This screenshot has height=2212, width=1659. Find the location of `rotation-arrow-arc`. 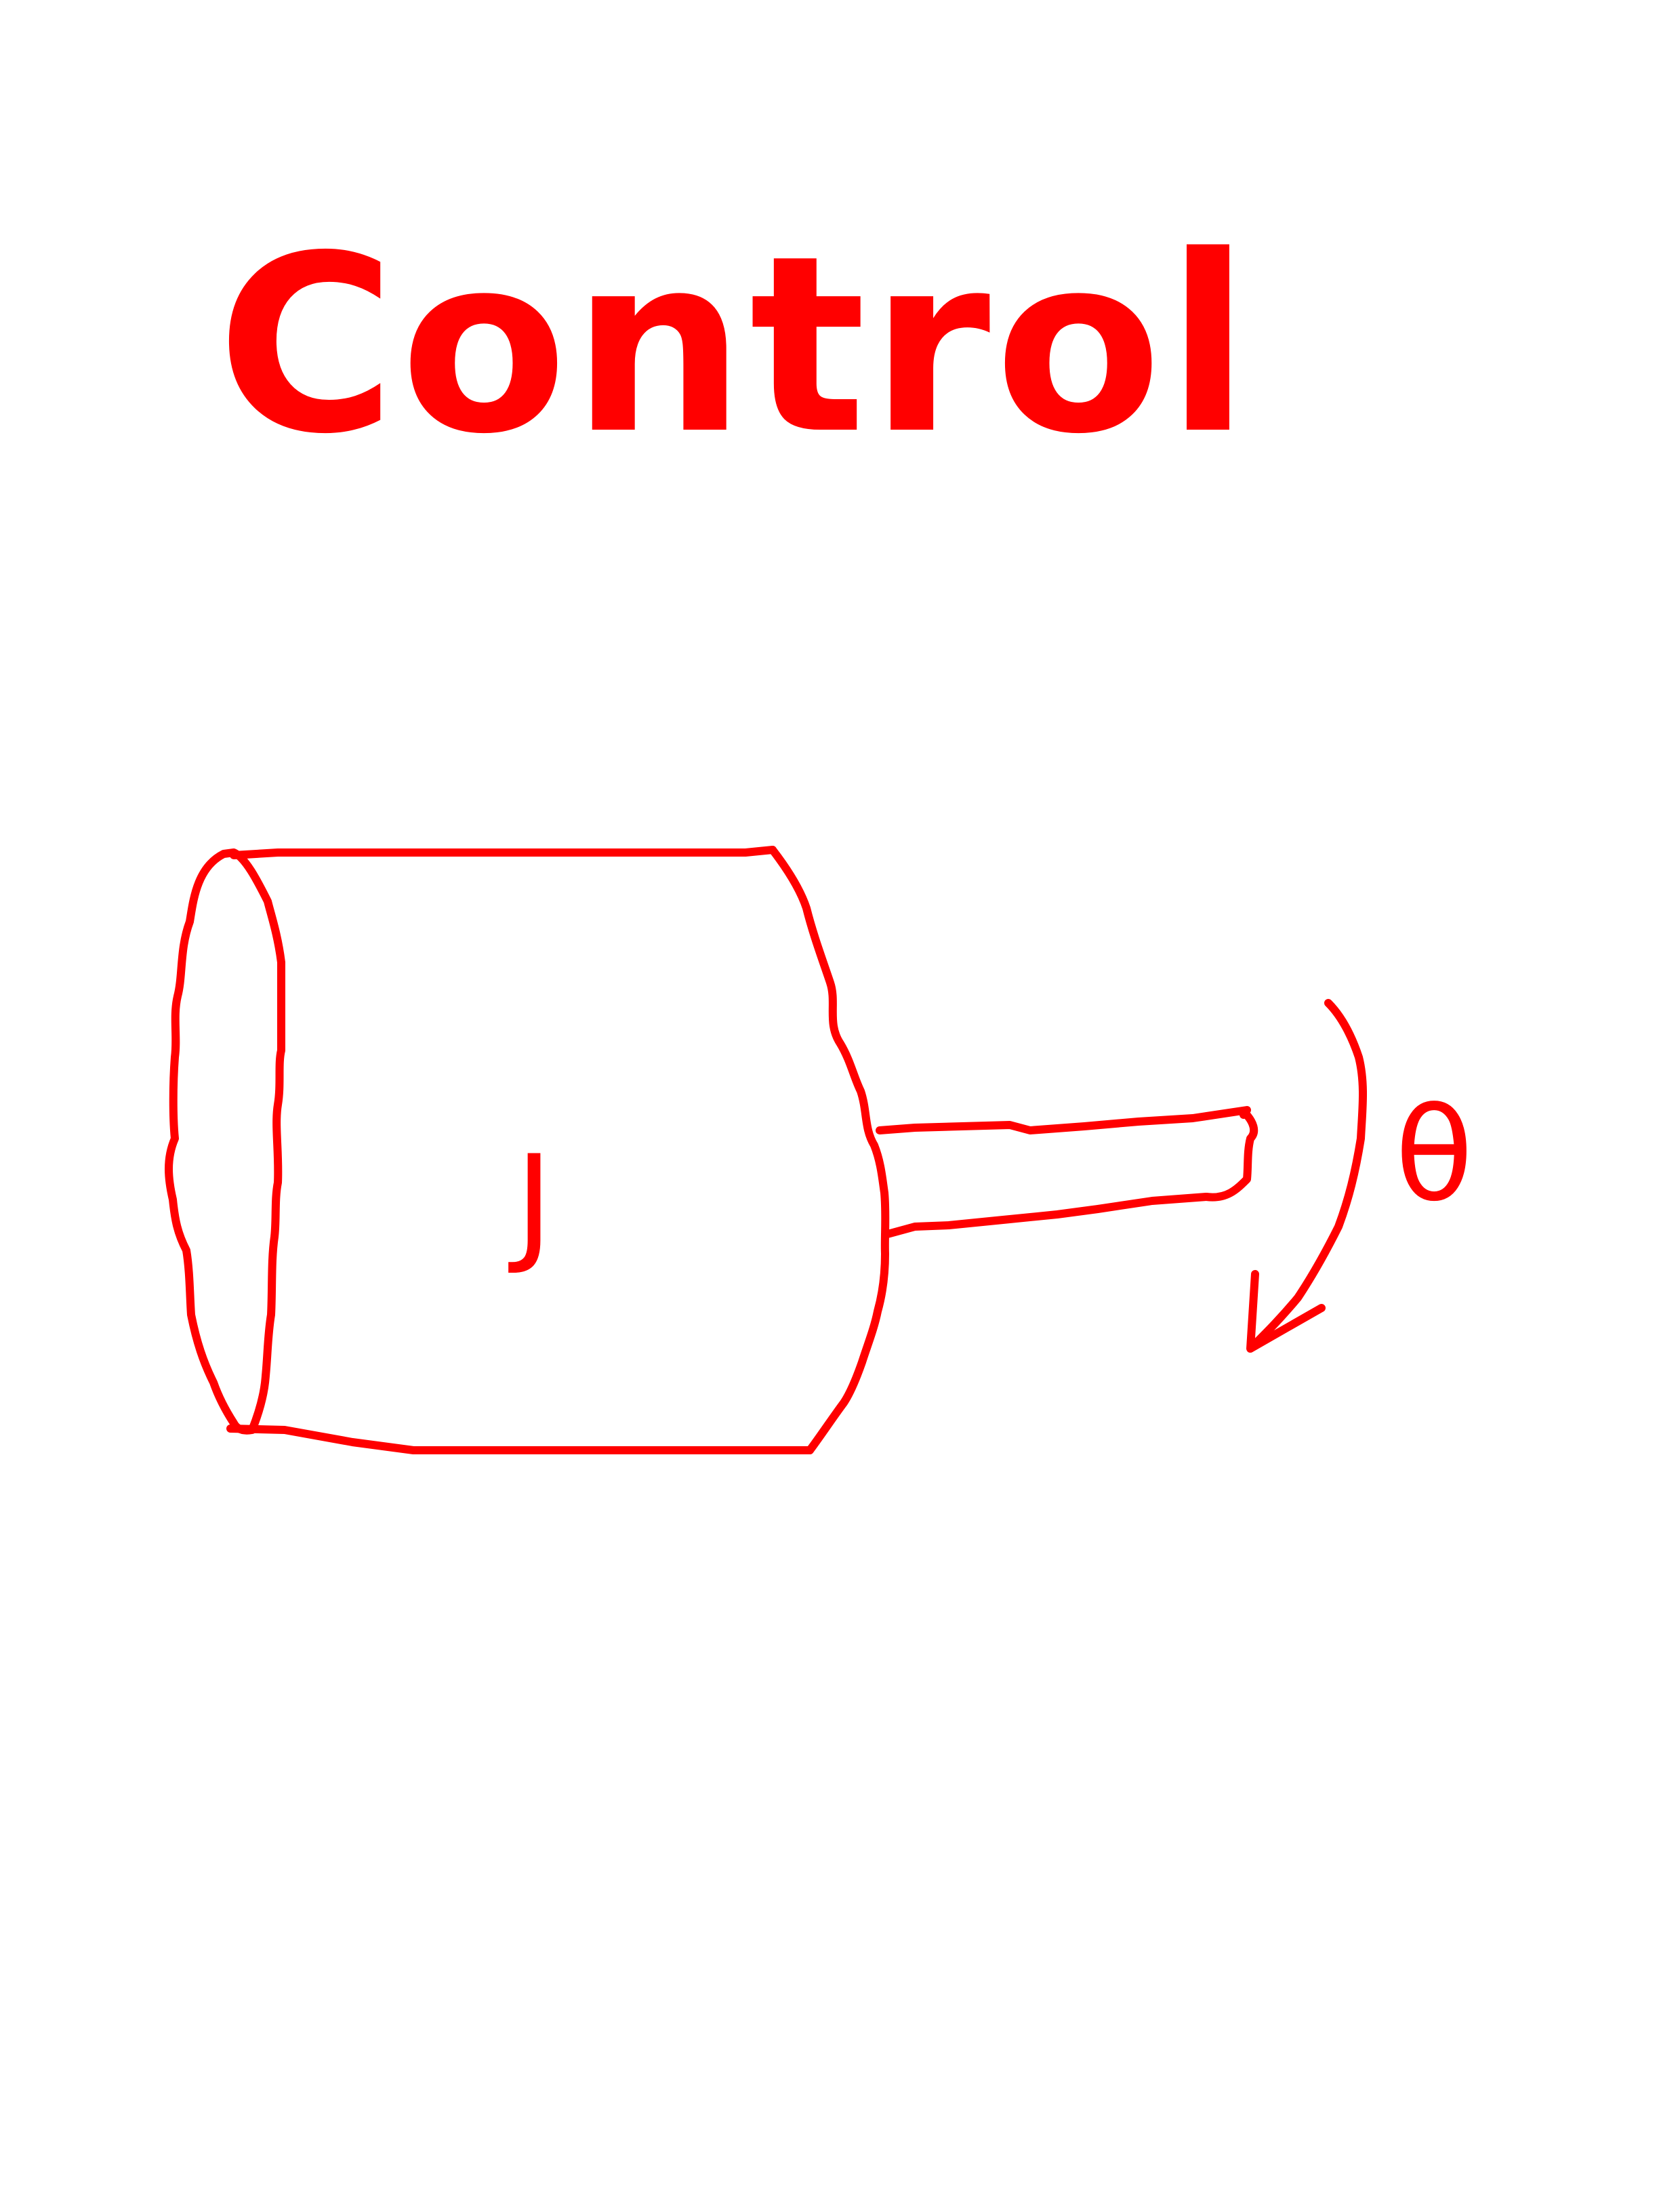

rotation-arrow-arc is located at coordinates (1308, 1174).